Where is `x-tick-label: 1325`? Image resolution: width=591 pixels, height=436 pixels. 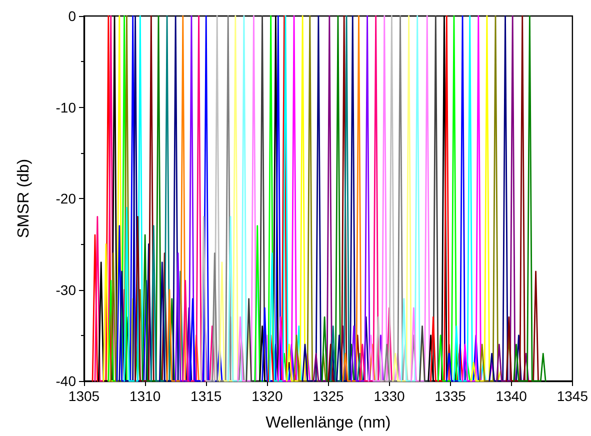 x-tick-label: 1325 is located at coordinates (328, 396).